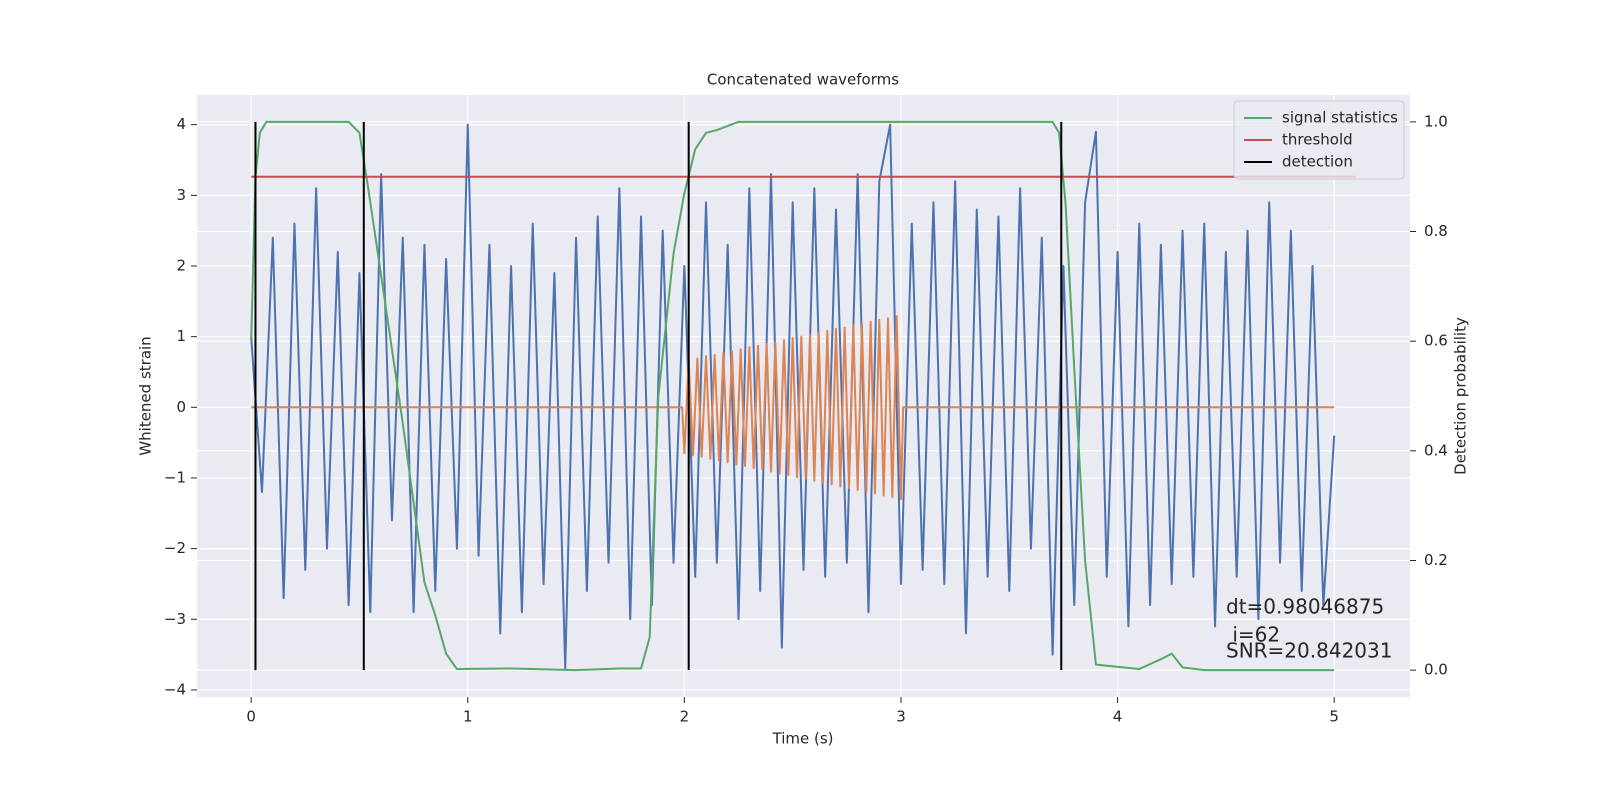 The width and height of the screenshot is (1600, 804). What do you see at coordinates (803, 80) in the screenshot?
I see `chart-title: Concatenated waveforms` at bounding box center [803, 80].